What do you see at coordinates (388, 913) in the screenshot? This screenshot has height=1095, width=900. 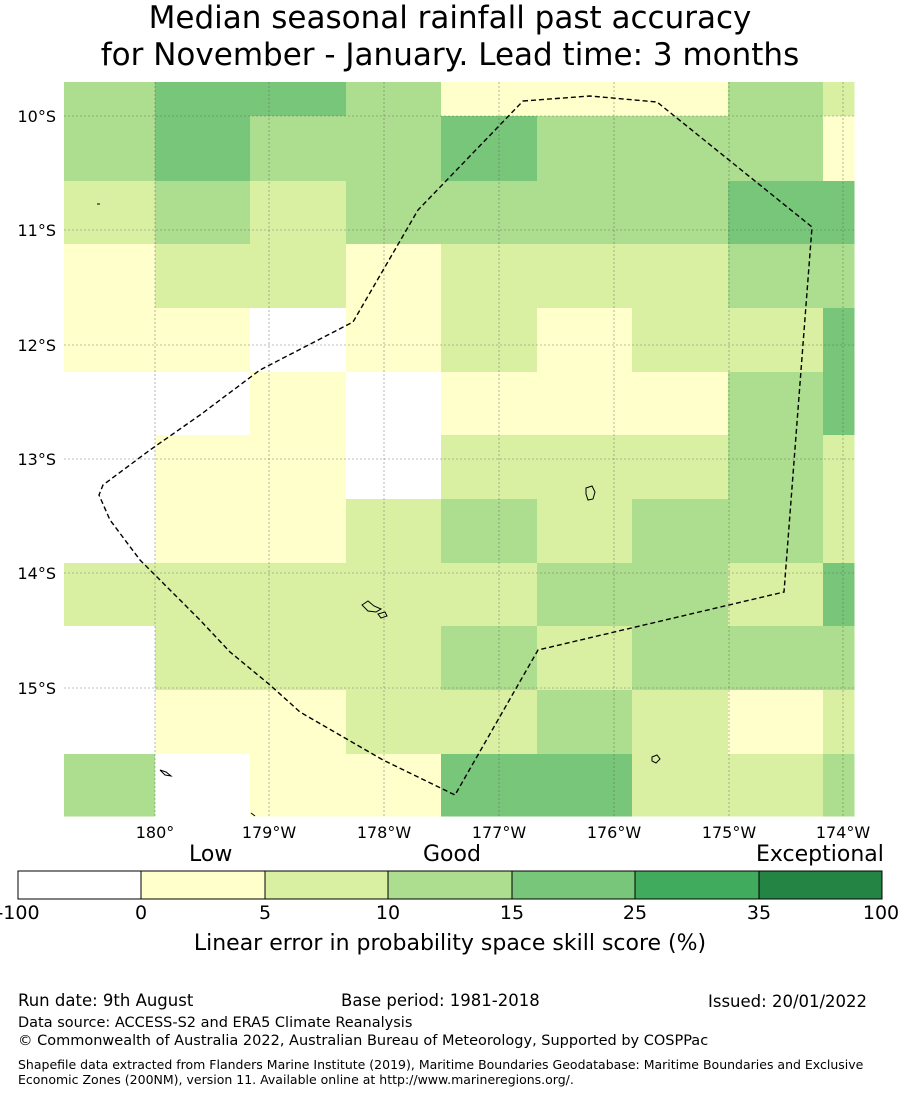 I see `colorbar-tick: 10` at bounding box center [388, 913].